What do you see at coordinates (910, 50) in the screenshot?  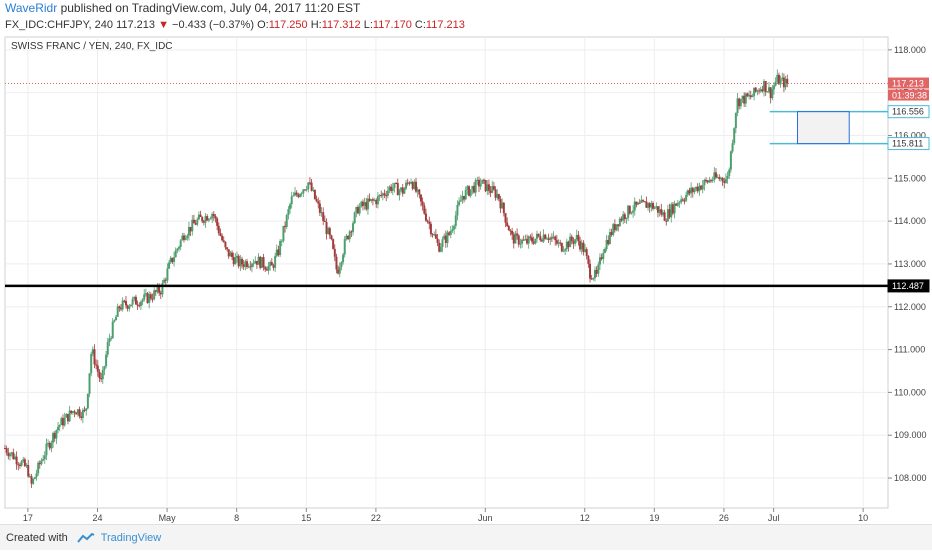 I see `y-tick-label: 118.000` at bounding box center [910, 50].